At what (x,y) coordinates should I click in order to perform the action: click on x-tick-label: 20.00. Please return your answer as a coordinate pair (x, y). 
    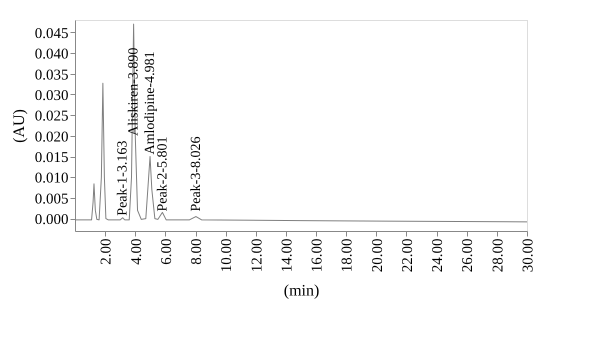
    Looking at the image, I should click on (378, 255).